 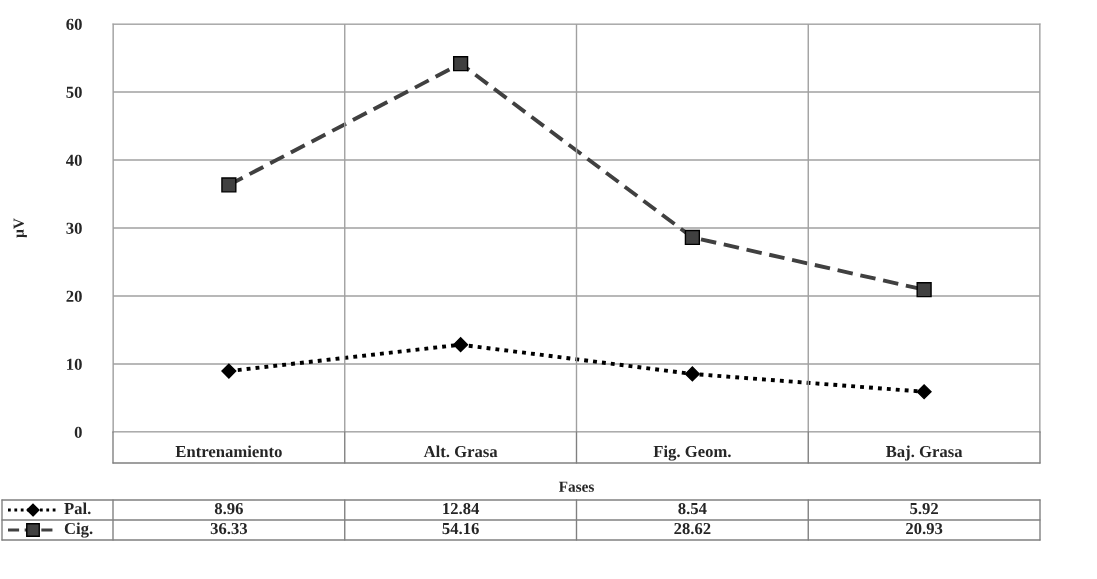 I want to click on y-tick-label: 30, so click(x=74, y=228).